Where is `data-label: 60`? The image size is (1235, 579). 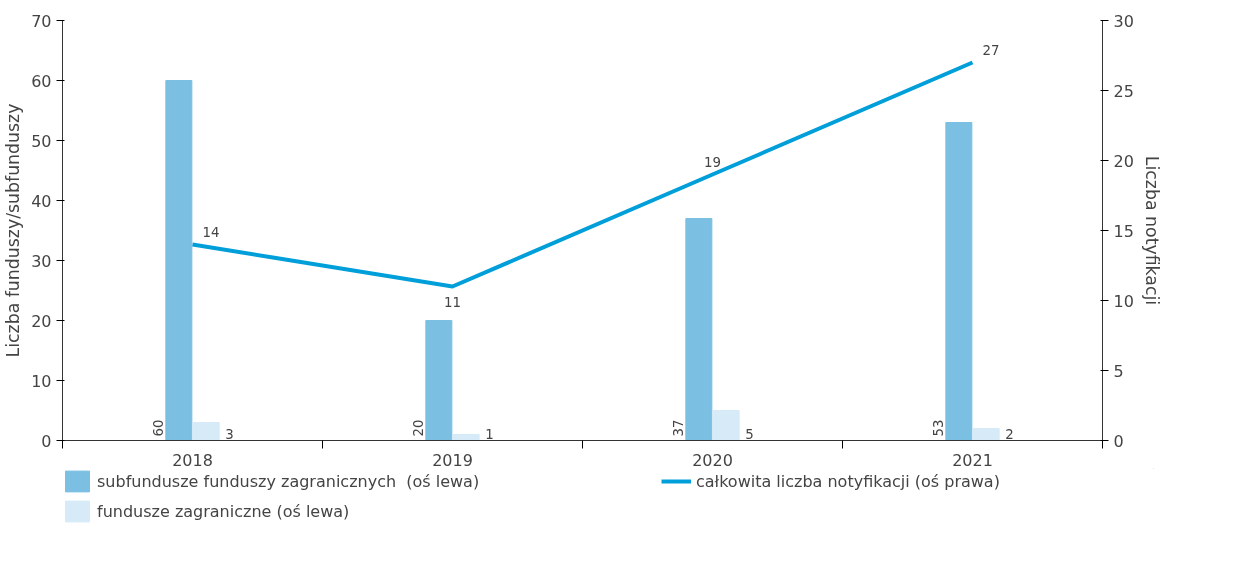 data-label: 60 is located at coordinates (159, 428).